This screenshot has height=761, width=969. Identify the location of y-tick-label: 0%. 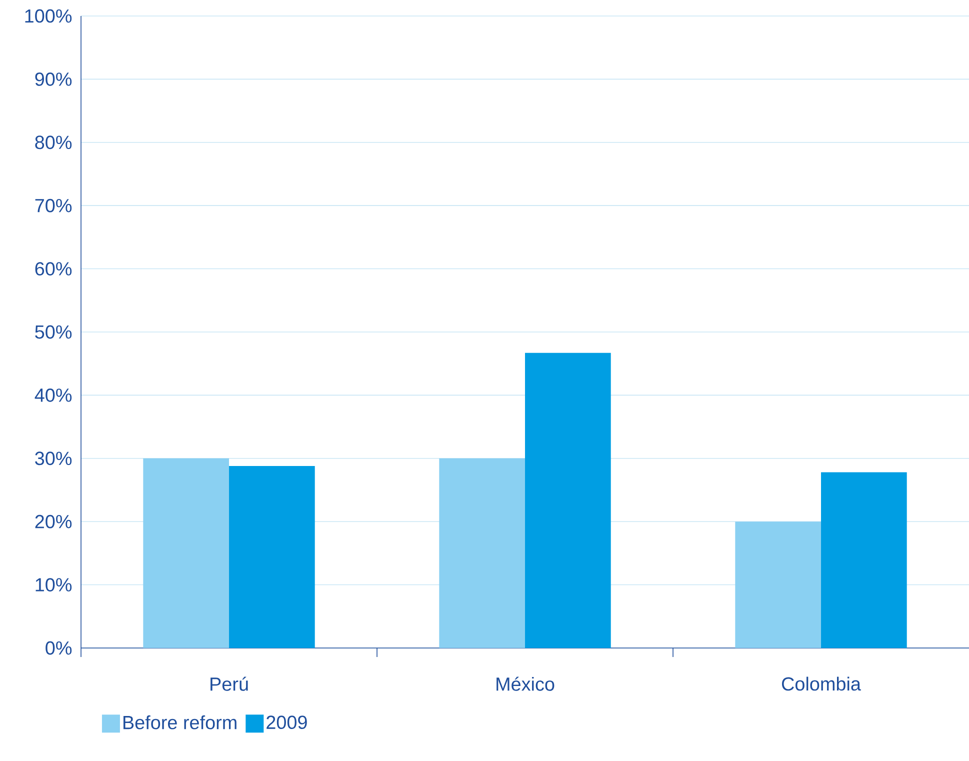
(59, 648).